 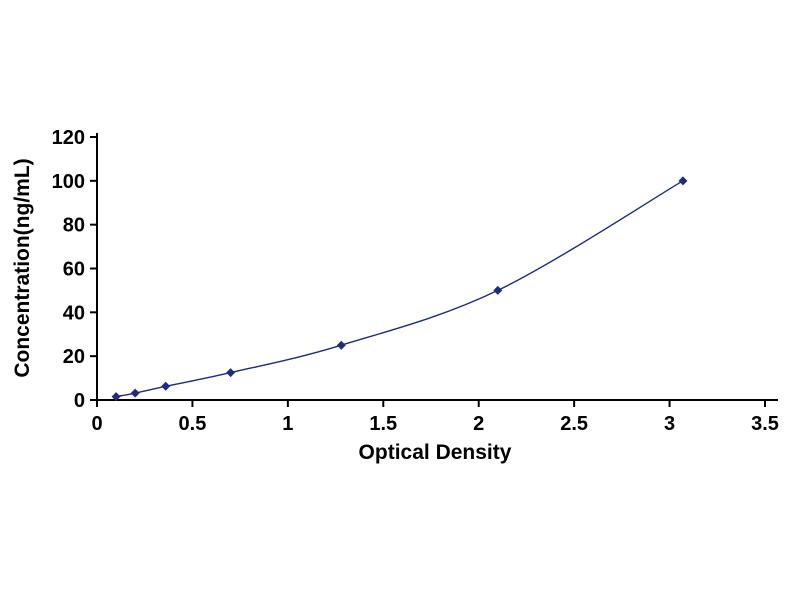 What do you see at coordinates (68, 138) in the screenshot?
I see `y-tick-label: 120` at bounding box center [68, 138].